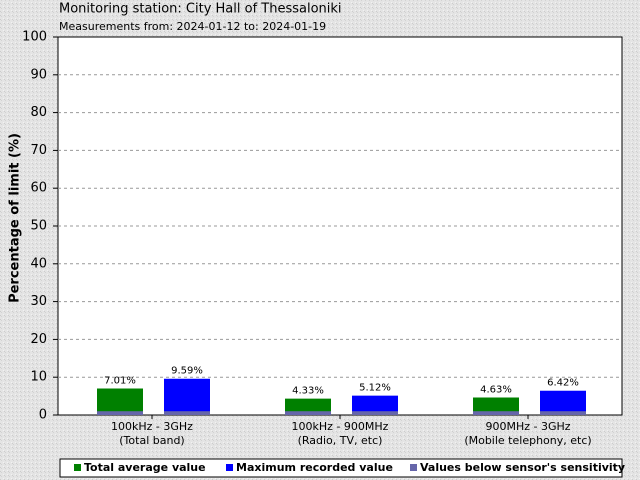 The height and width of the screenshot is (480, 640). I want to click on x-tick-label: (Mobile telephony, etc), so click(527, 440).